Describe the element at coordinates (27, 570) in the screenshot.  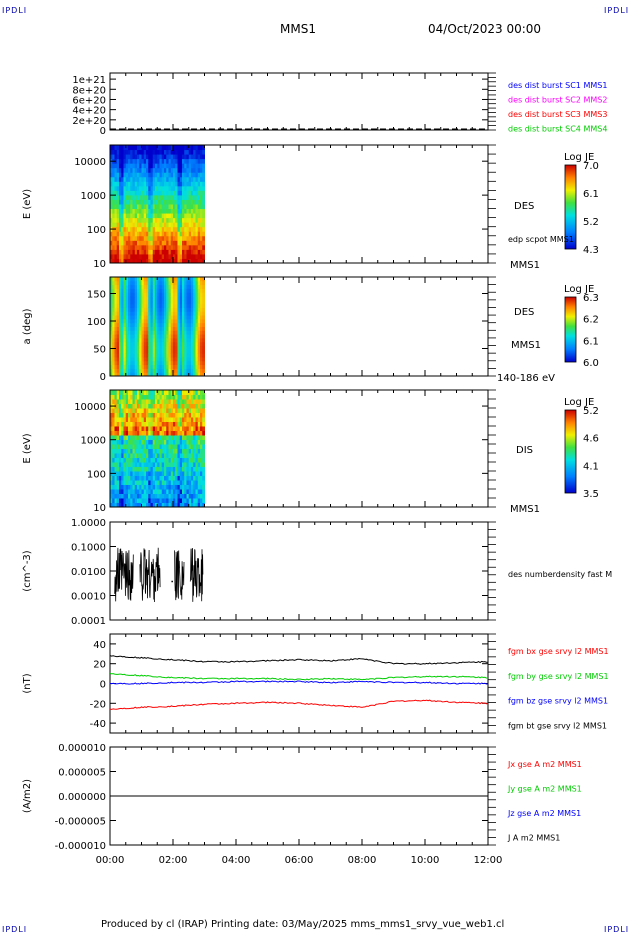
I see `y-axis-label: (cm^-3)` at that location.